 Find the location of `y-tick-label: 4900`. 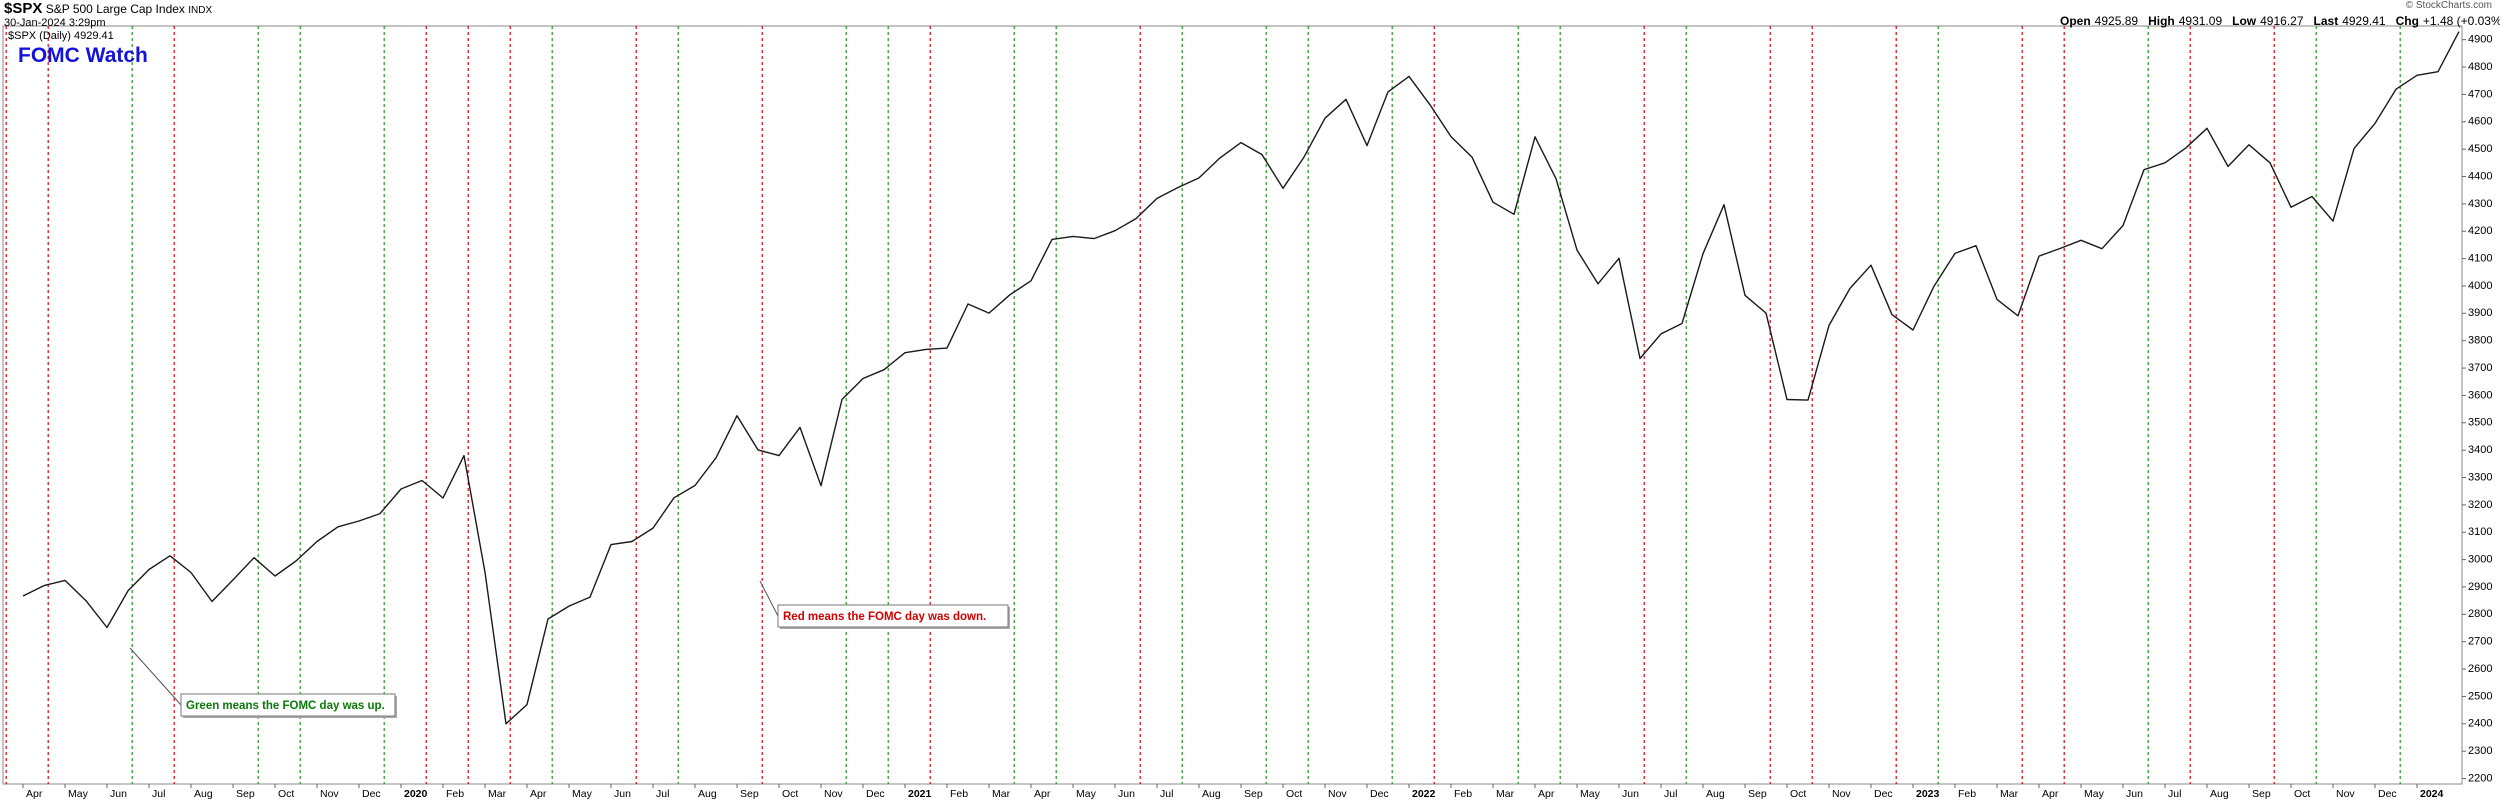

y-tick-label: 4900 is located at coordinates (2480, 40).